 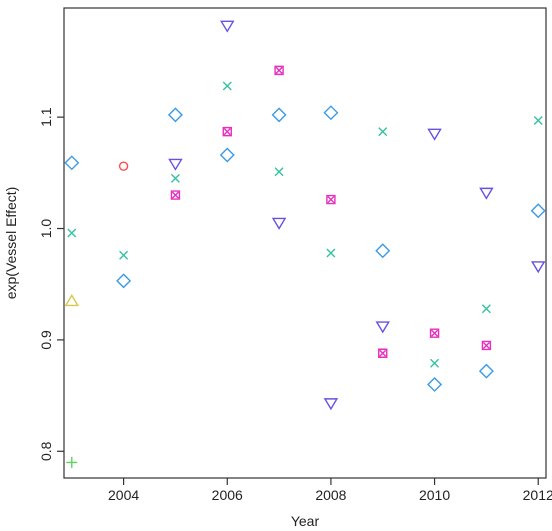 I want to click on x-tick-label: 2010, so click(x=434, y=495).